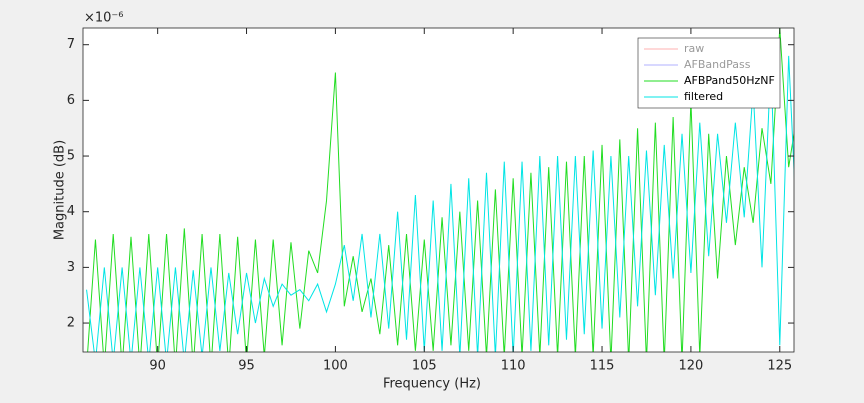 This screenshot has width=864, height=403. What do you see at coordinates (71, 323) in the screenshot?
I see `y-tick-label: 2` at bounding box center [71, 323].